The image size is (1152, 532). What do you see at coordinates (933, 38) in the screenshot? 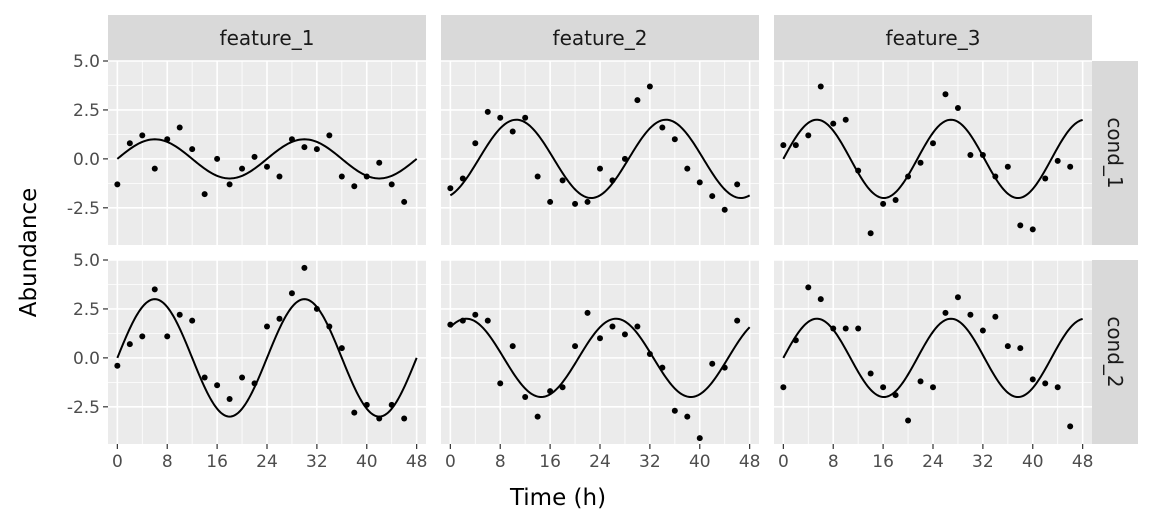
I see `facet-strip-label: feature_3` at bounding box center [933, 38].